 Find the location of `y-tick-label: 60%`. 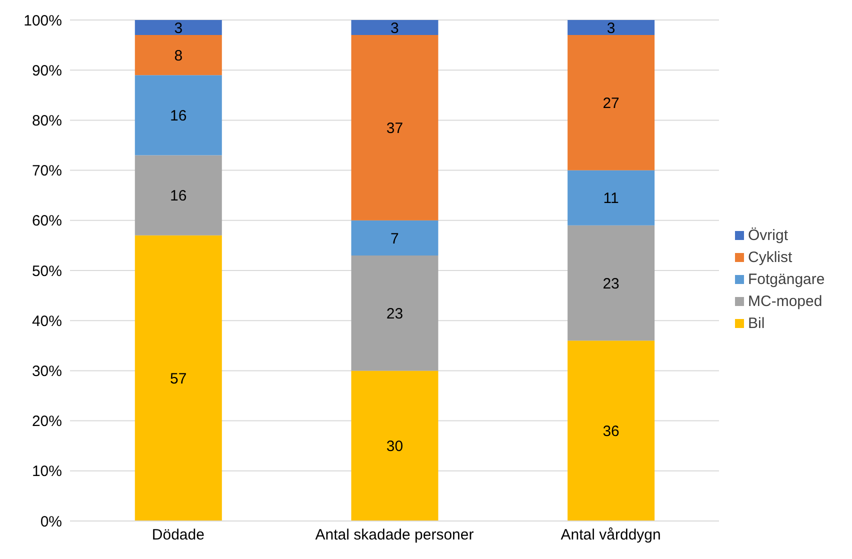

y-tick-label: 60% is located at coordinates (47, 221).